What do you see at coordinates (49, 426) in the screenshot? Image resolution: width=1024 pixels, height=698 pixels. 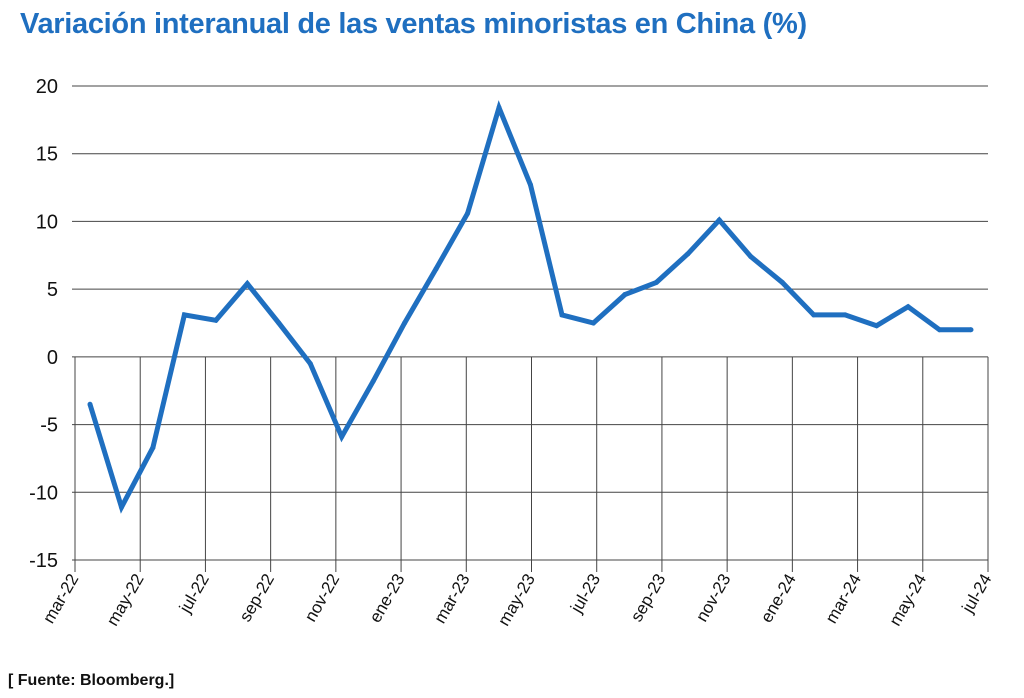 I see `y-tick-label: -5` at bounding box center [49, 426].